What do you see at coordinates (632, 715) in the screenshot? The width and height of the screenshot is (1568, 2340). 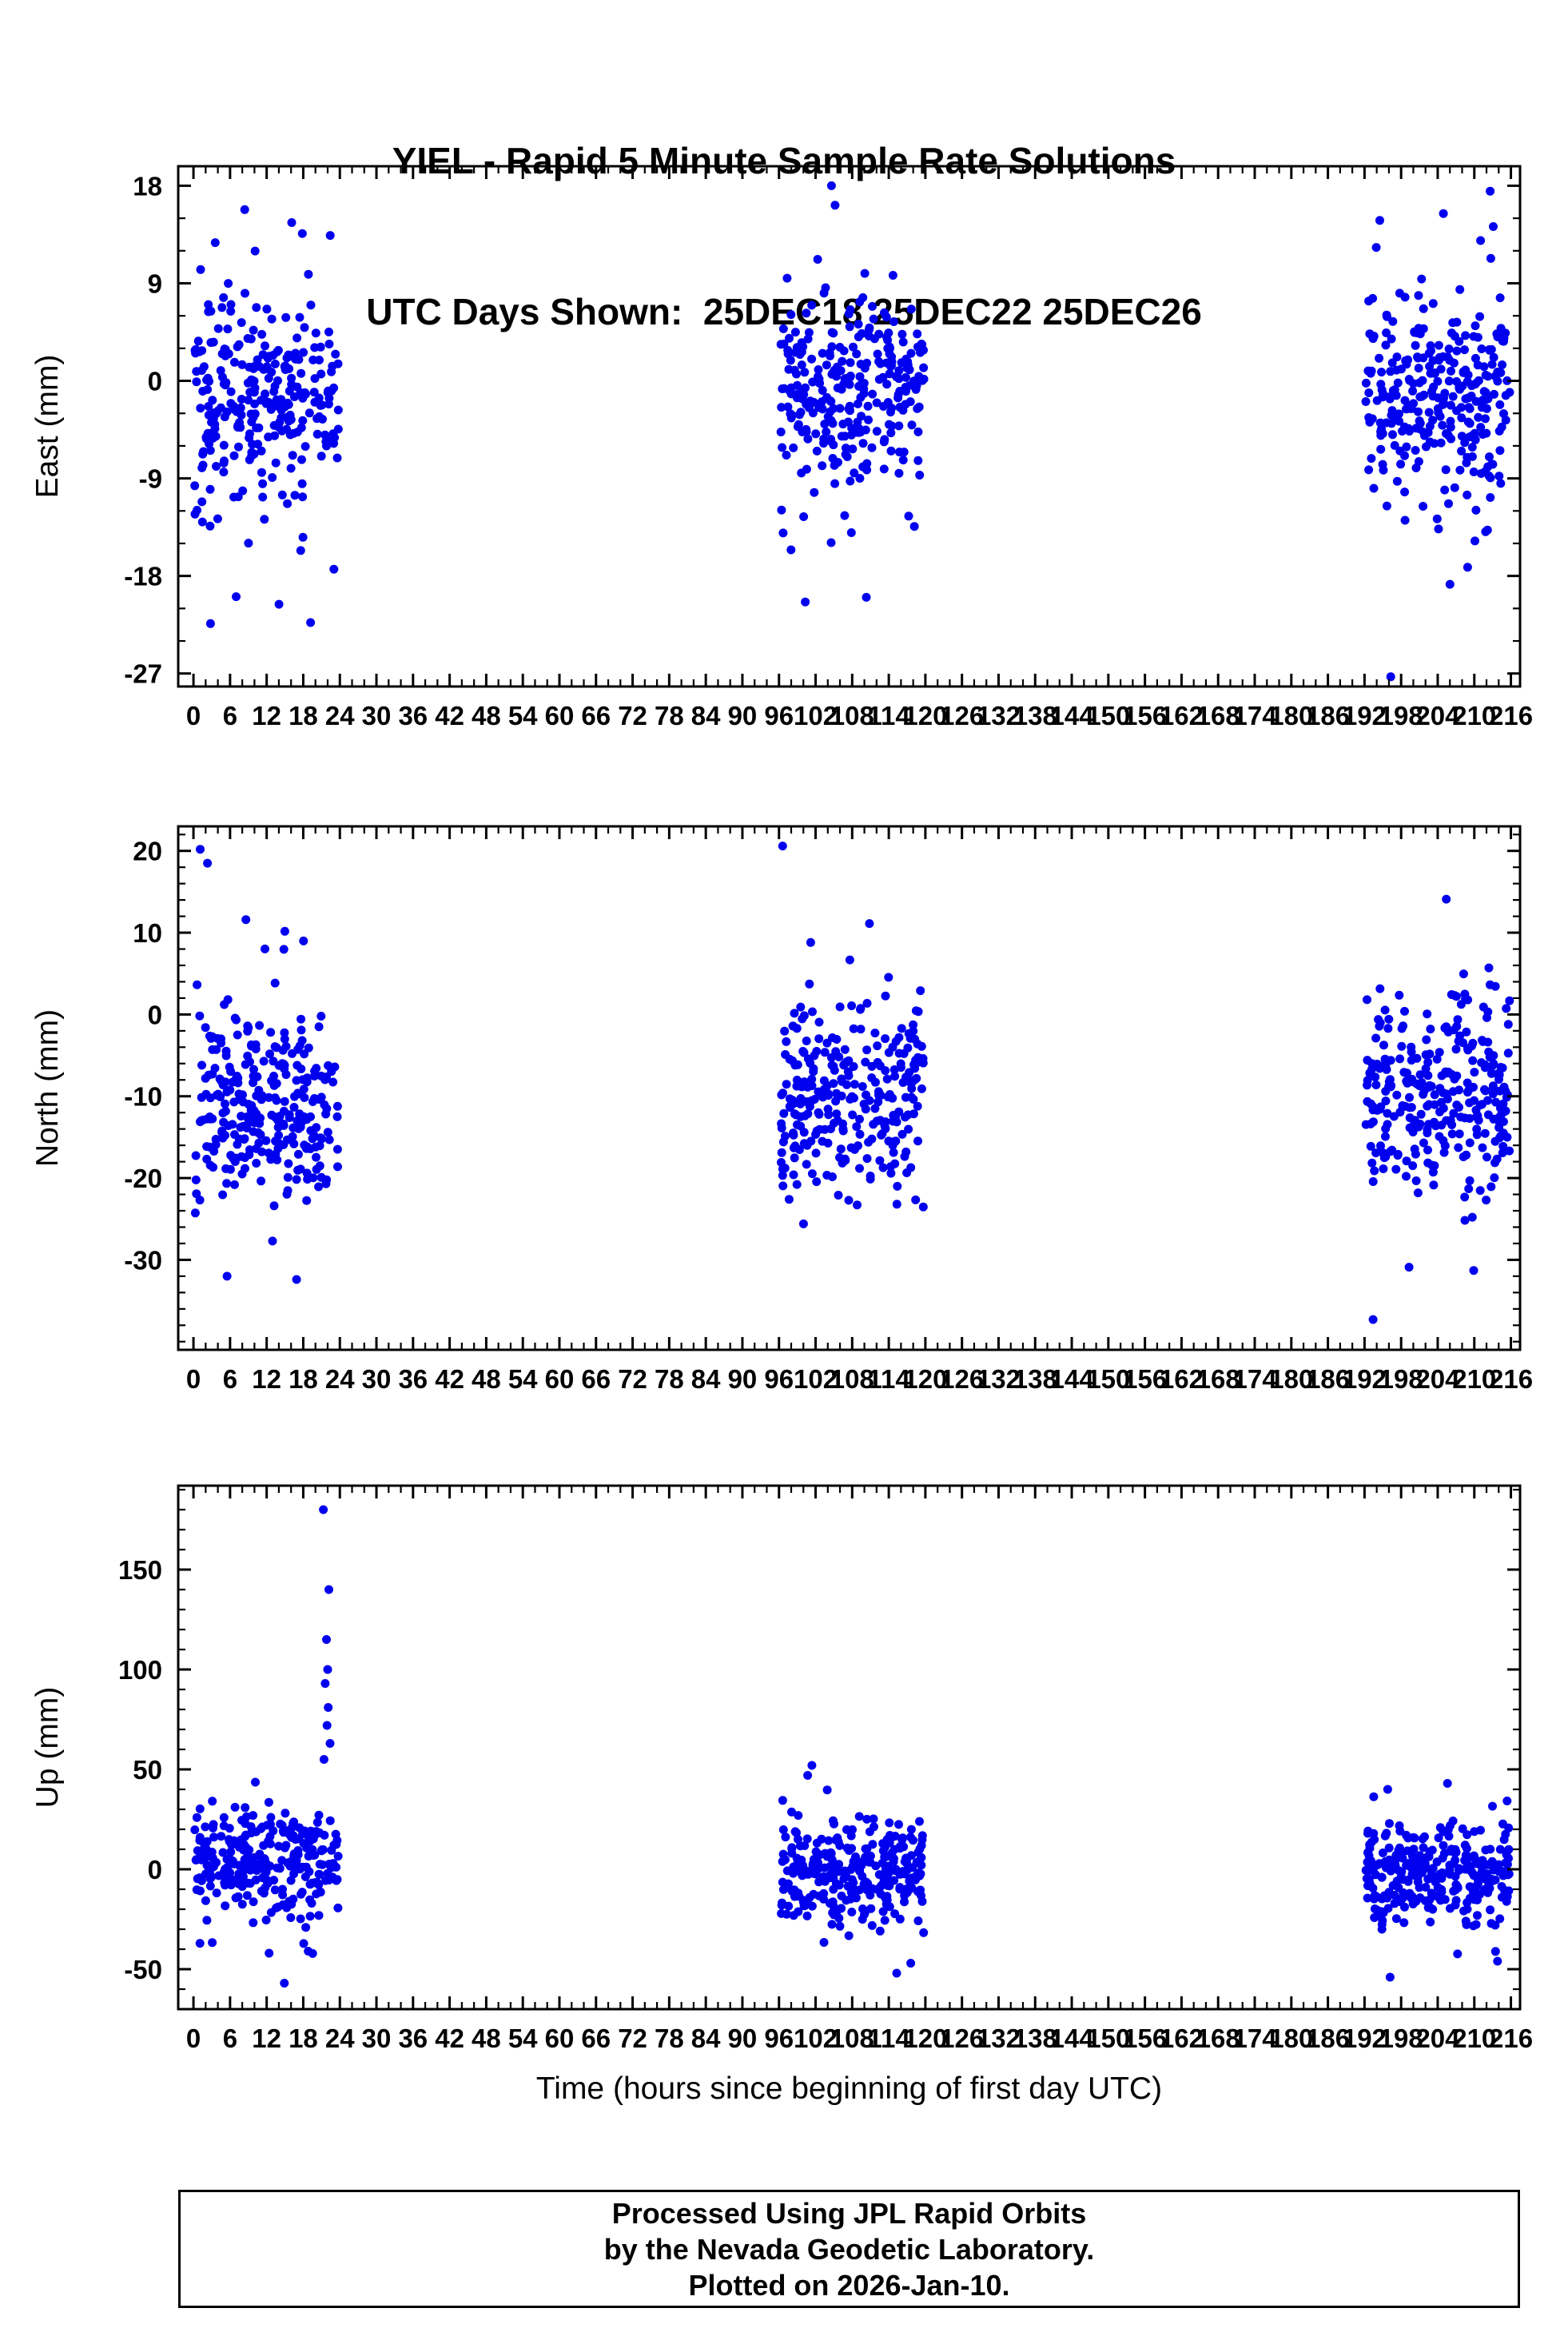 I see `x-tick-label: 72` at bounding box center [632, 715].